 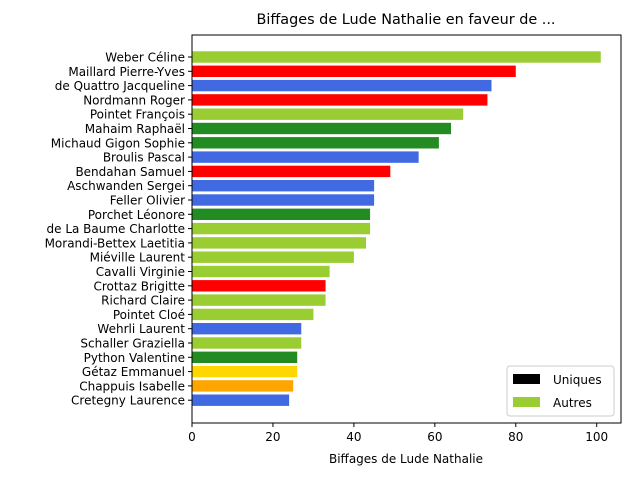 What do you see at coordinates (126, 186) in the screenshot?
I see `y-tick-label: Aschwanden Sergei` at bounding box center [126, 186].